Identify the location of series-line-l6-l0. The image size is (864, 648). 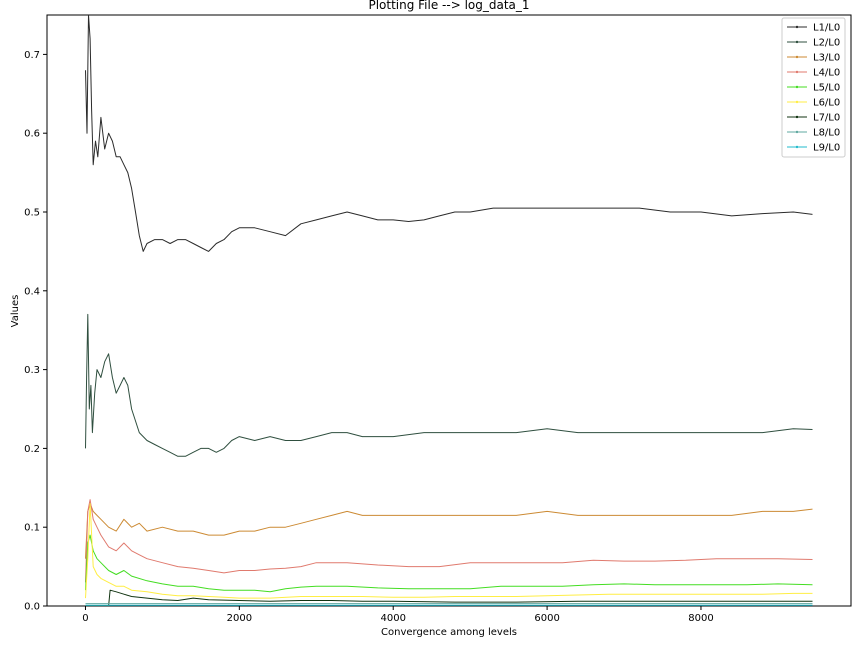
(449, 551).